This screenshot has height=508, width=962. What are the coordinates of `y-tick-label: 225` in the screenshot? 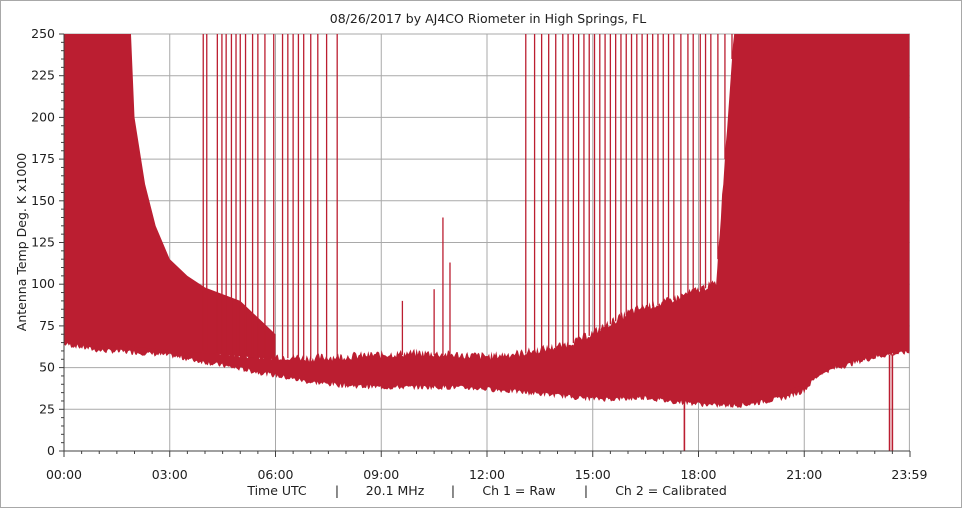 It's located at (43, 75).